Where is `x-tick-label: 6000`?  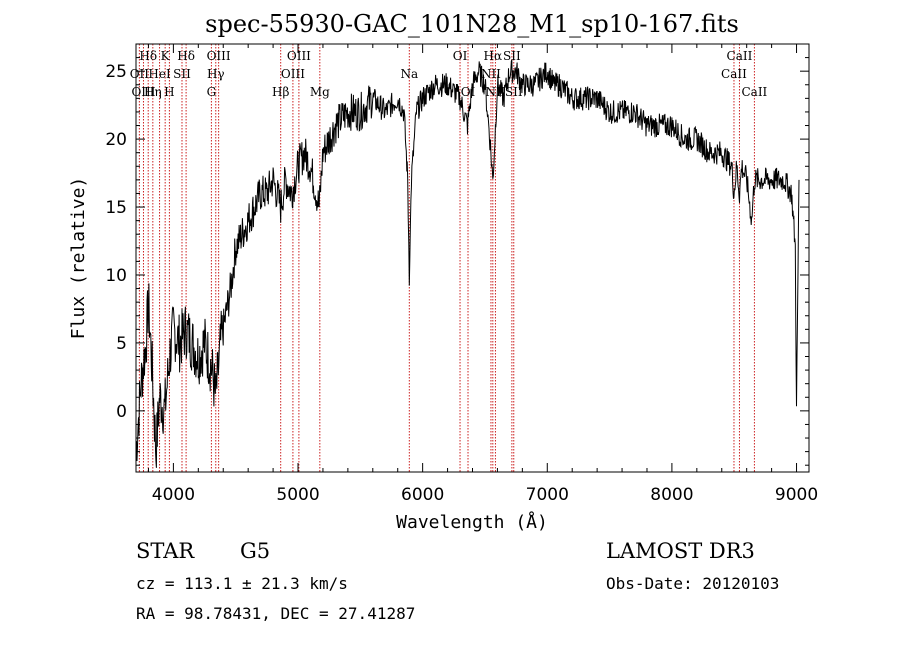
x-tick-label: 6000 is located at coordinates (422, 495).